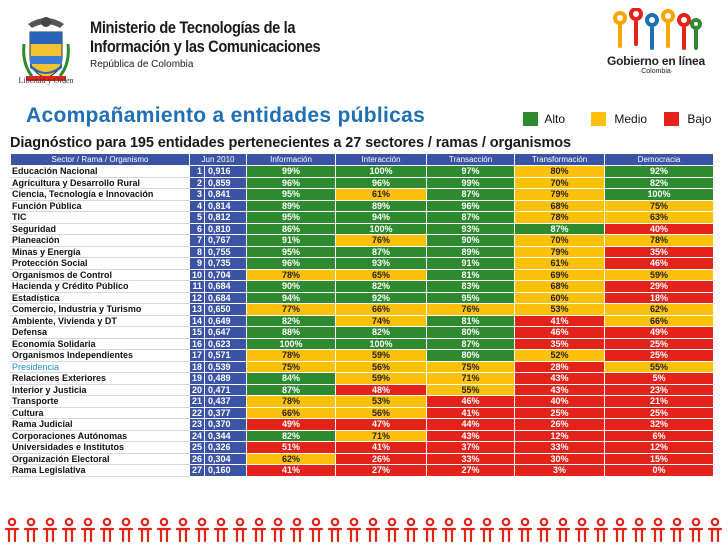 The height and width of the screenshot is (546, 728). Describe the element at coordinates (560, 447) in the screenshot. I see `transformacion-cell: 33%` at that location.